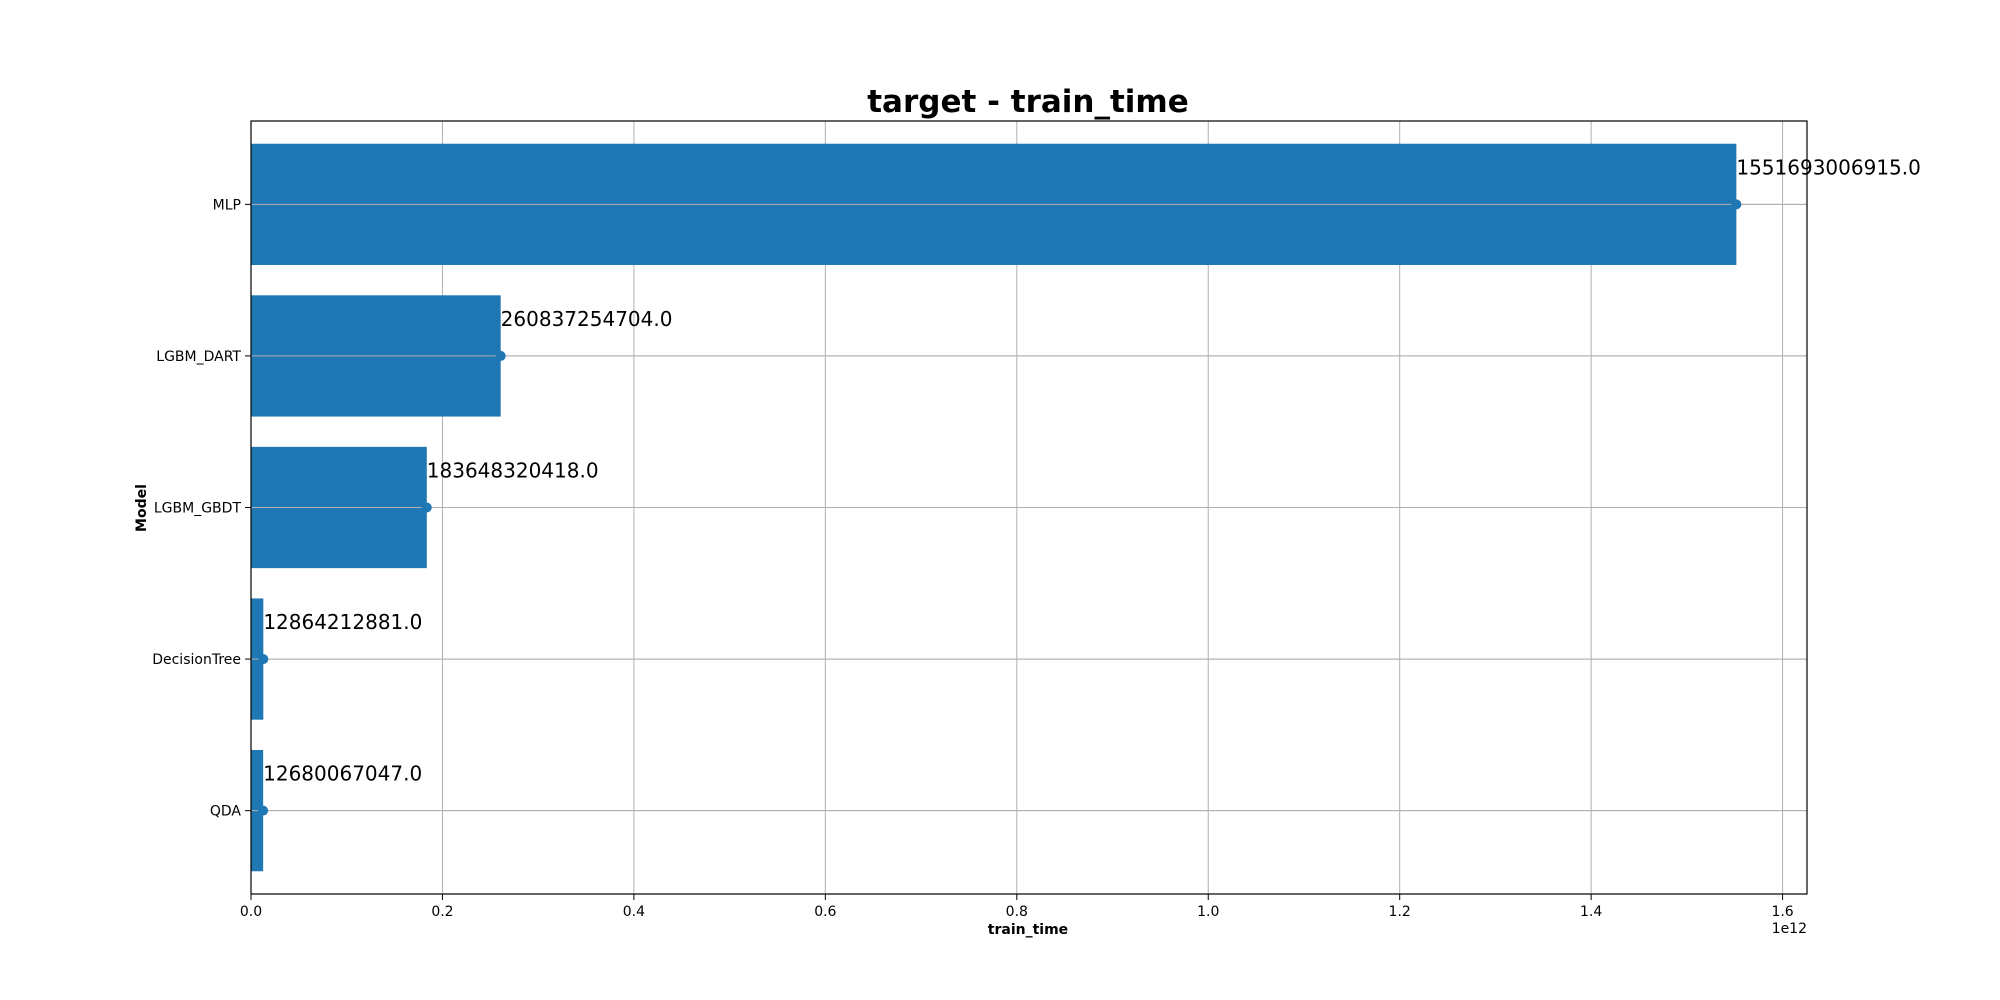  I want to click on data-label: 12864212881.0, so click(342, 622).